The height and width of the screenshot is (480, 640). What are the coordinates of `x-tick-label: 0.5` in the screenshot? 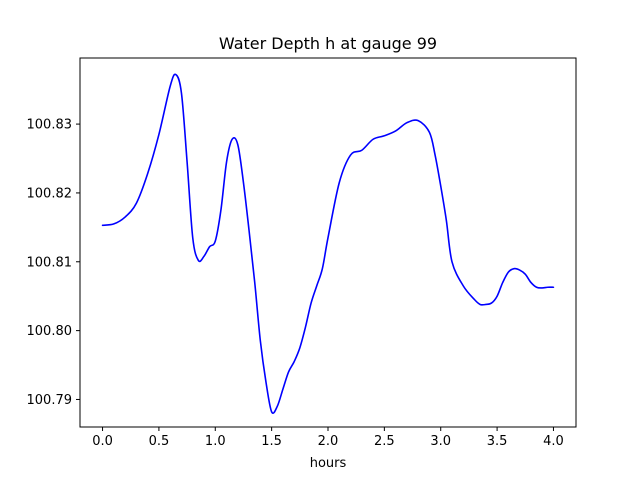 It's located at (159, 441).